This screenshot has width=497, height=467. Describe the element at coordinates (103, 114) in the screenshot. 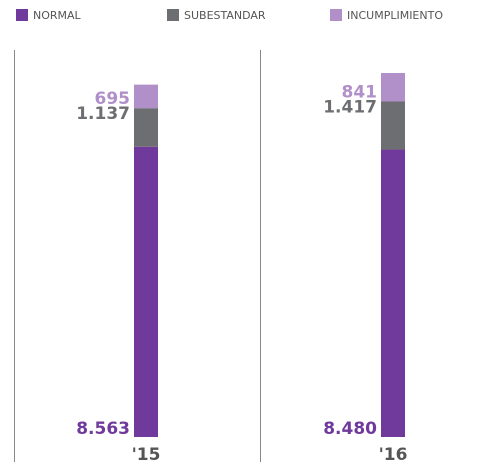

I see `value-label: 1.137` at that location.